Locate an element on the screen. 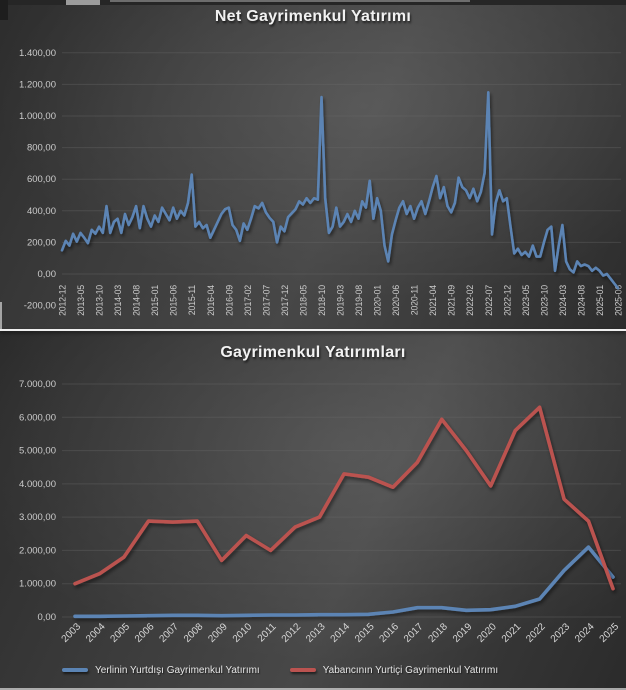 This screenshot has width=626, height=690. x-tick-label: 2017-02 is located at coordinates (248, 300).